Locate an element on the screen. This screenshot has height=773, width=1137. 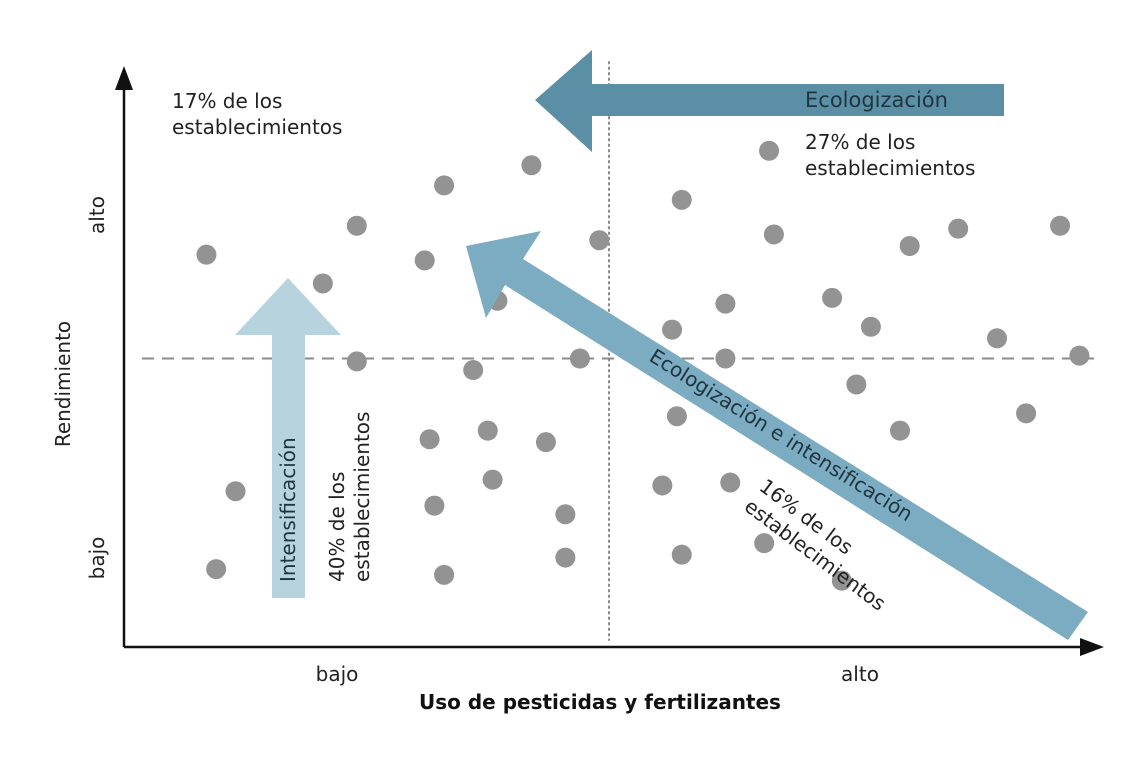
x-tick-label-low: bajo is located at coordinates (337, 674).